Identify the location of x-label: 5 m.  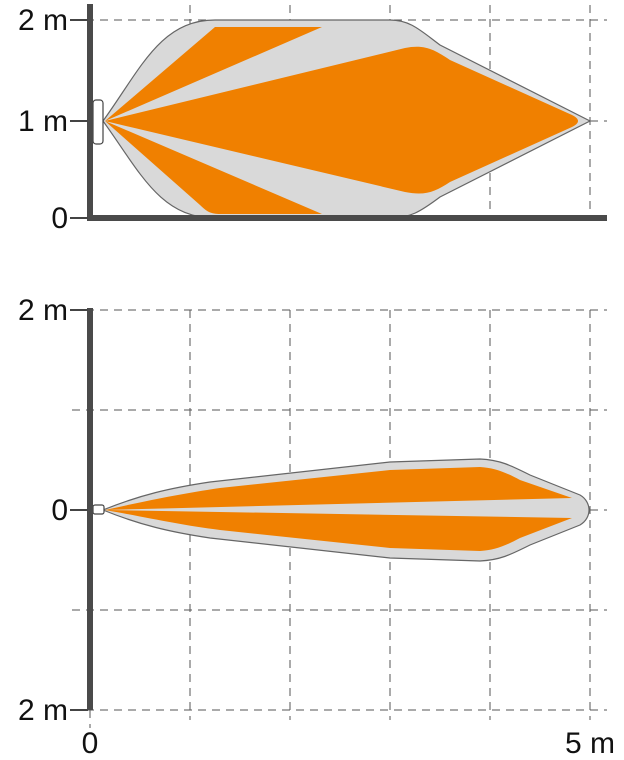
(590, 743).